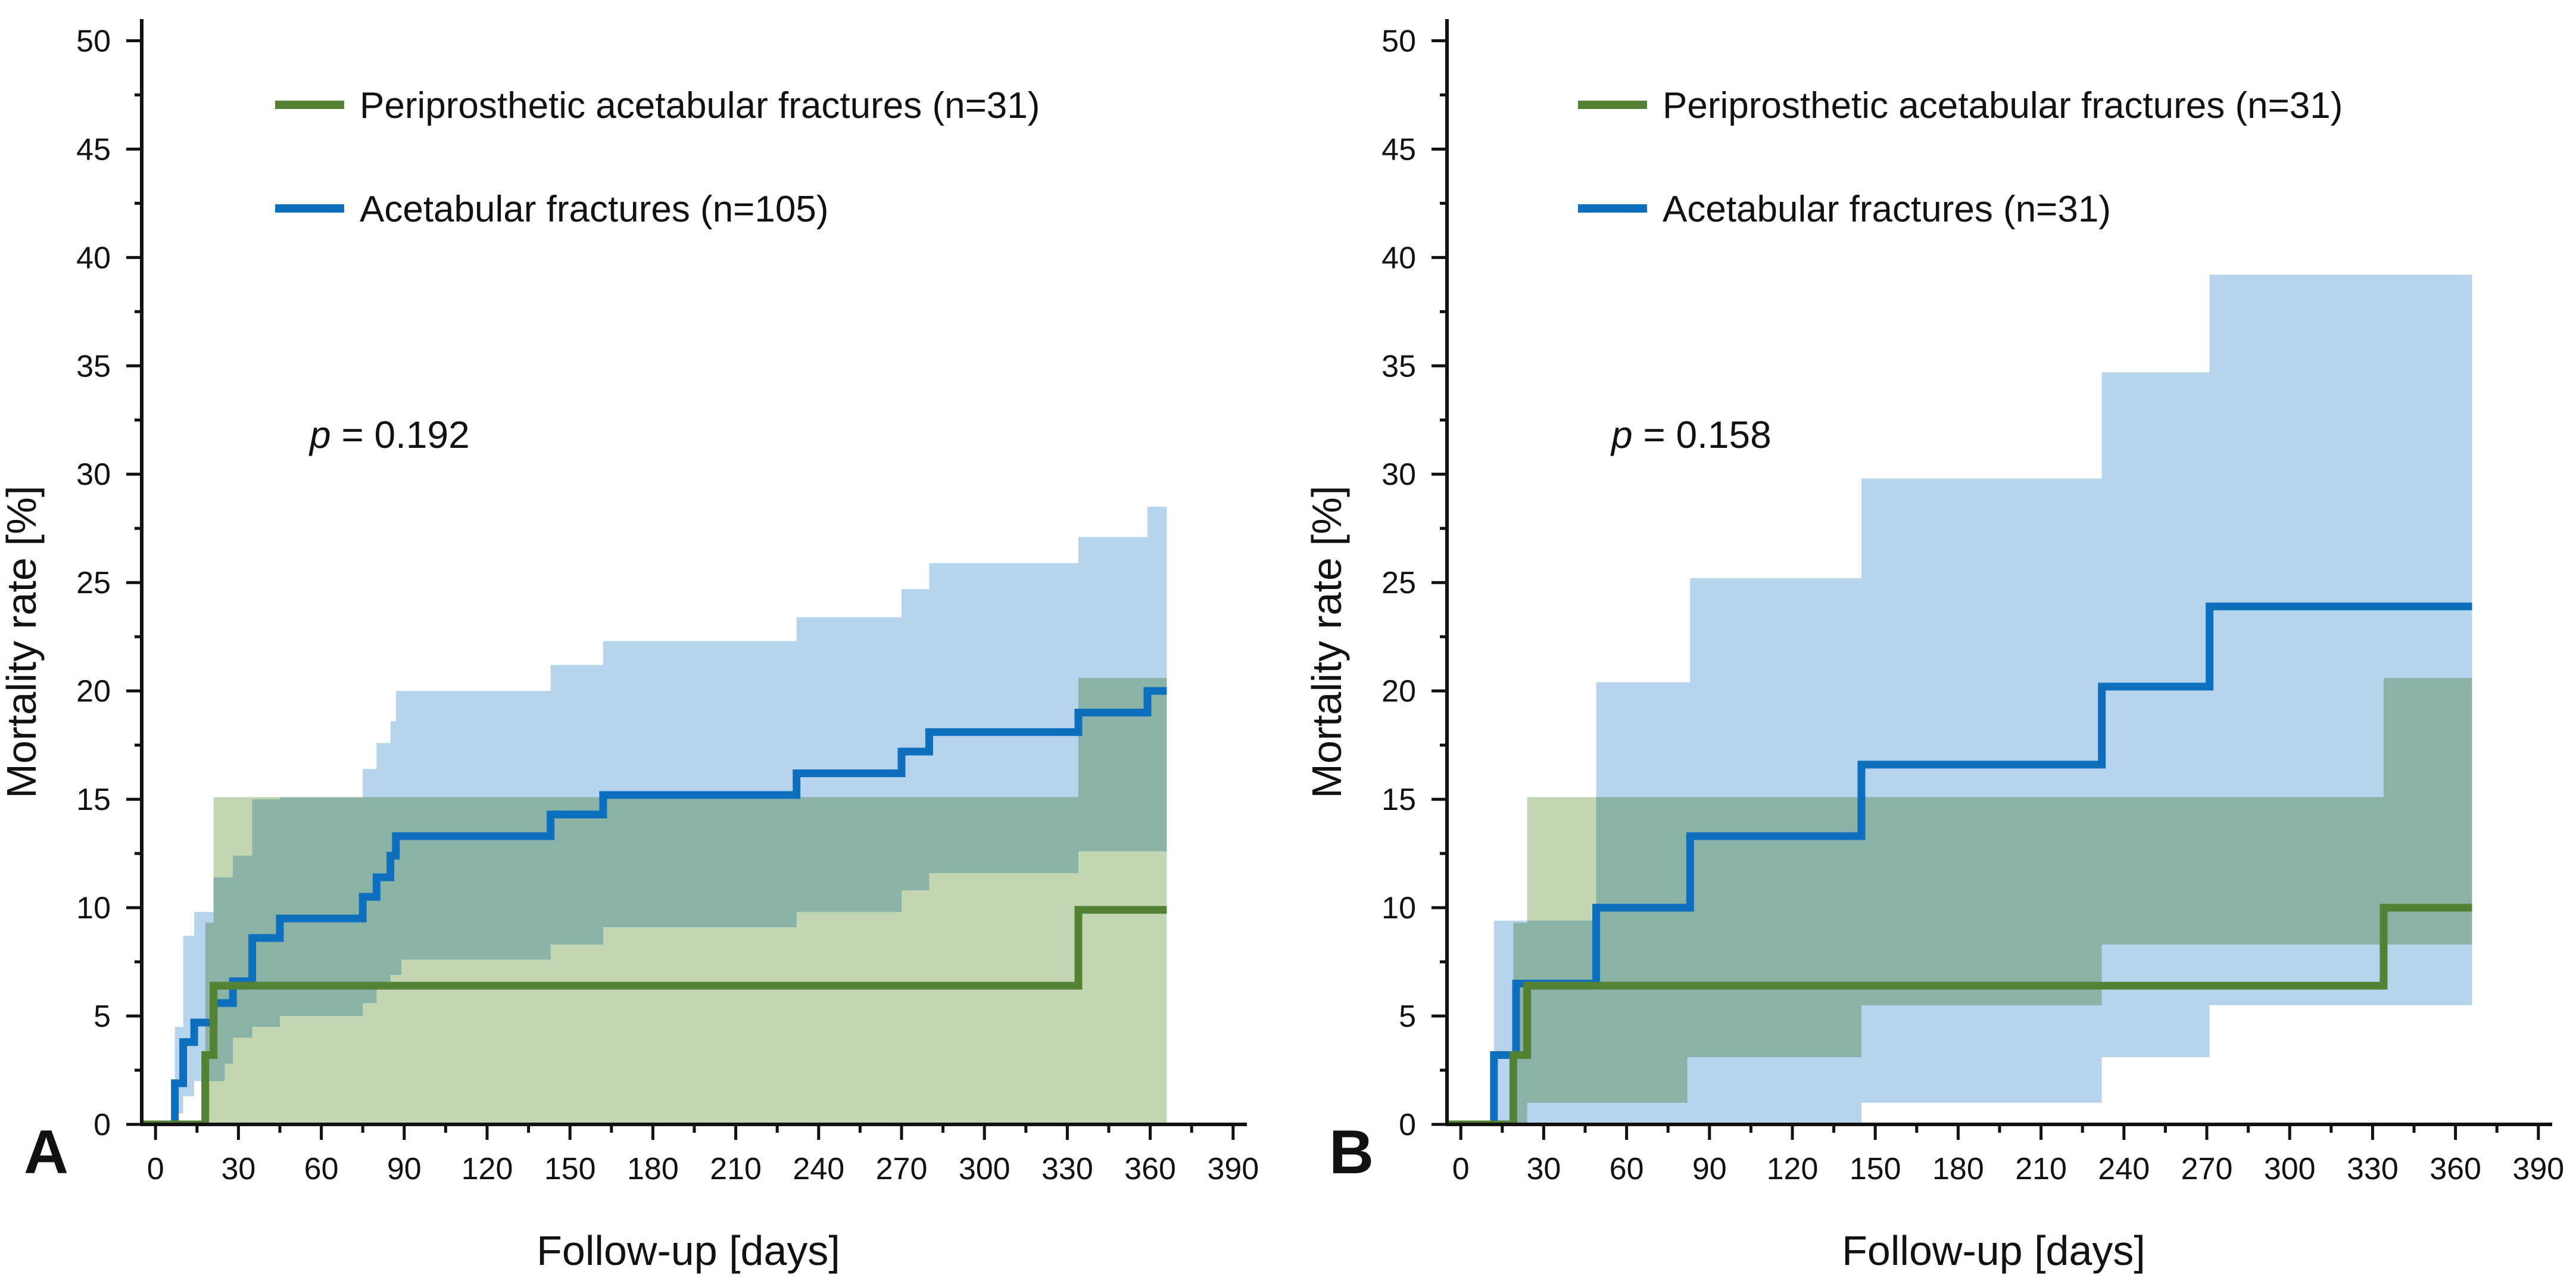 The height and width of the screenshot is (1284, 2576). What do you see at coordinates (1887, 209) in the screenshot?
I see `legend-label-acetabular: Acetabular fractures (n=31)` at bounding box center [1887, 209].